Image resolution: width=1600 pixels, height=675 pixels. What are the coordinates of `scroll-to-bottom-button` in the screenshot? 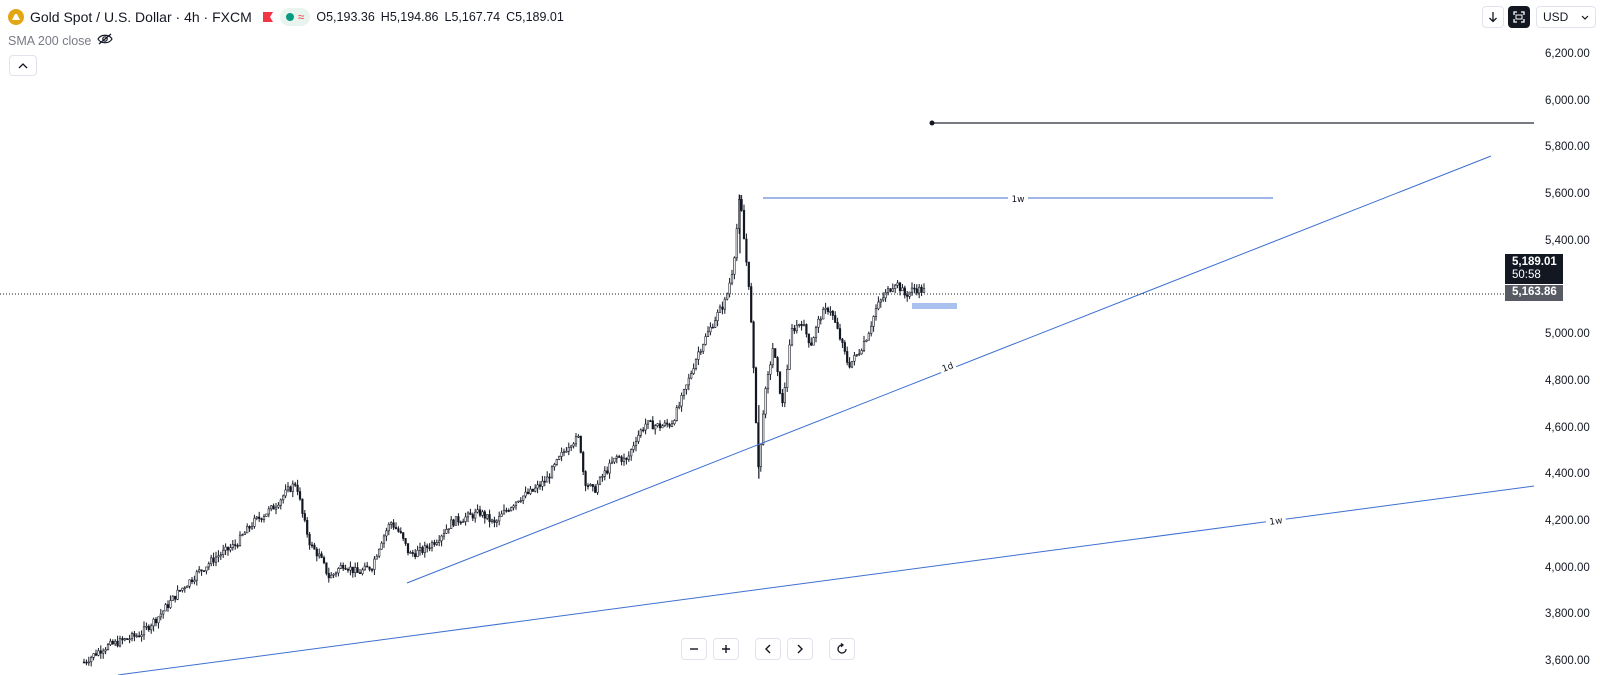 It's located at (1493, 17).